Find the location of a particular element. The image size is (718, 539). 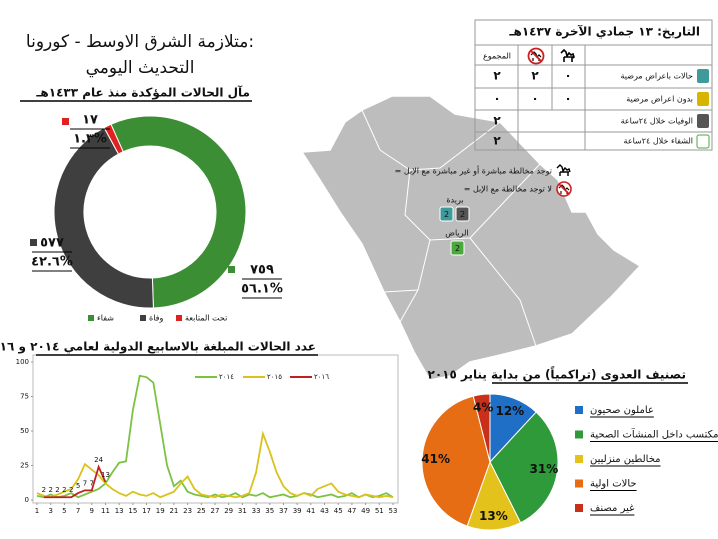

data-label: 24 is located at coordinates (98, 460).